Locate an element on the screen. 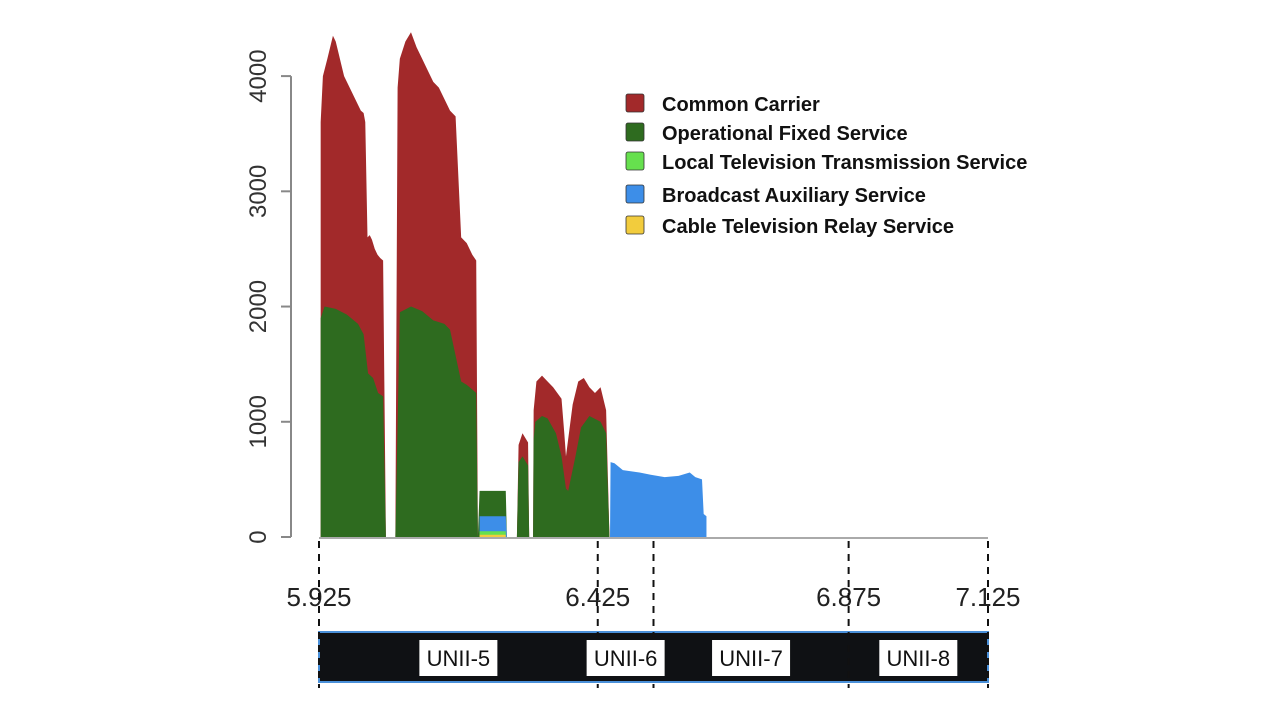 The height and width of the screenshot is (725, 1280). band-label: UNII-8 is located at coordinates (919, 658).